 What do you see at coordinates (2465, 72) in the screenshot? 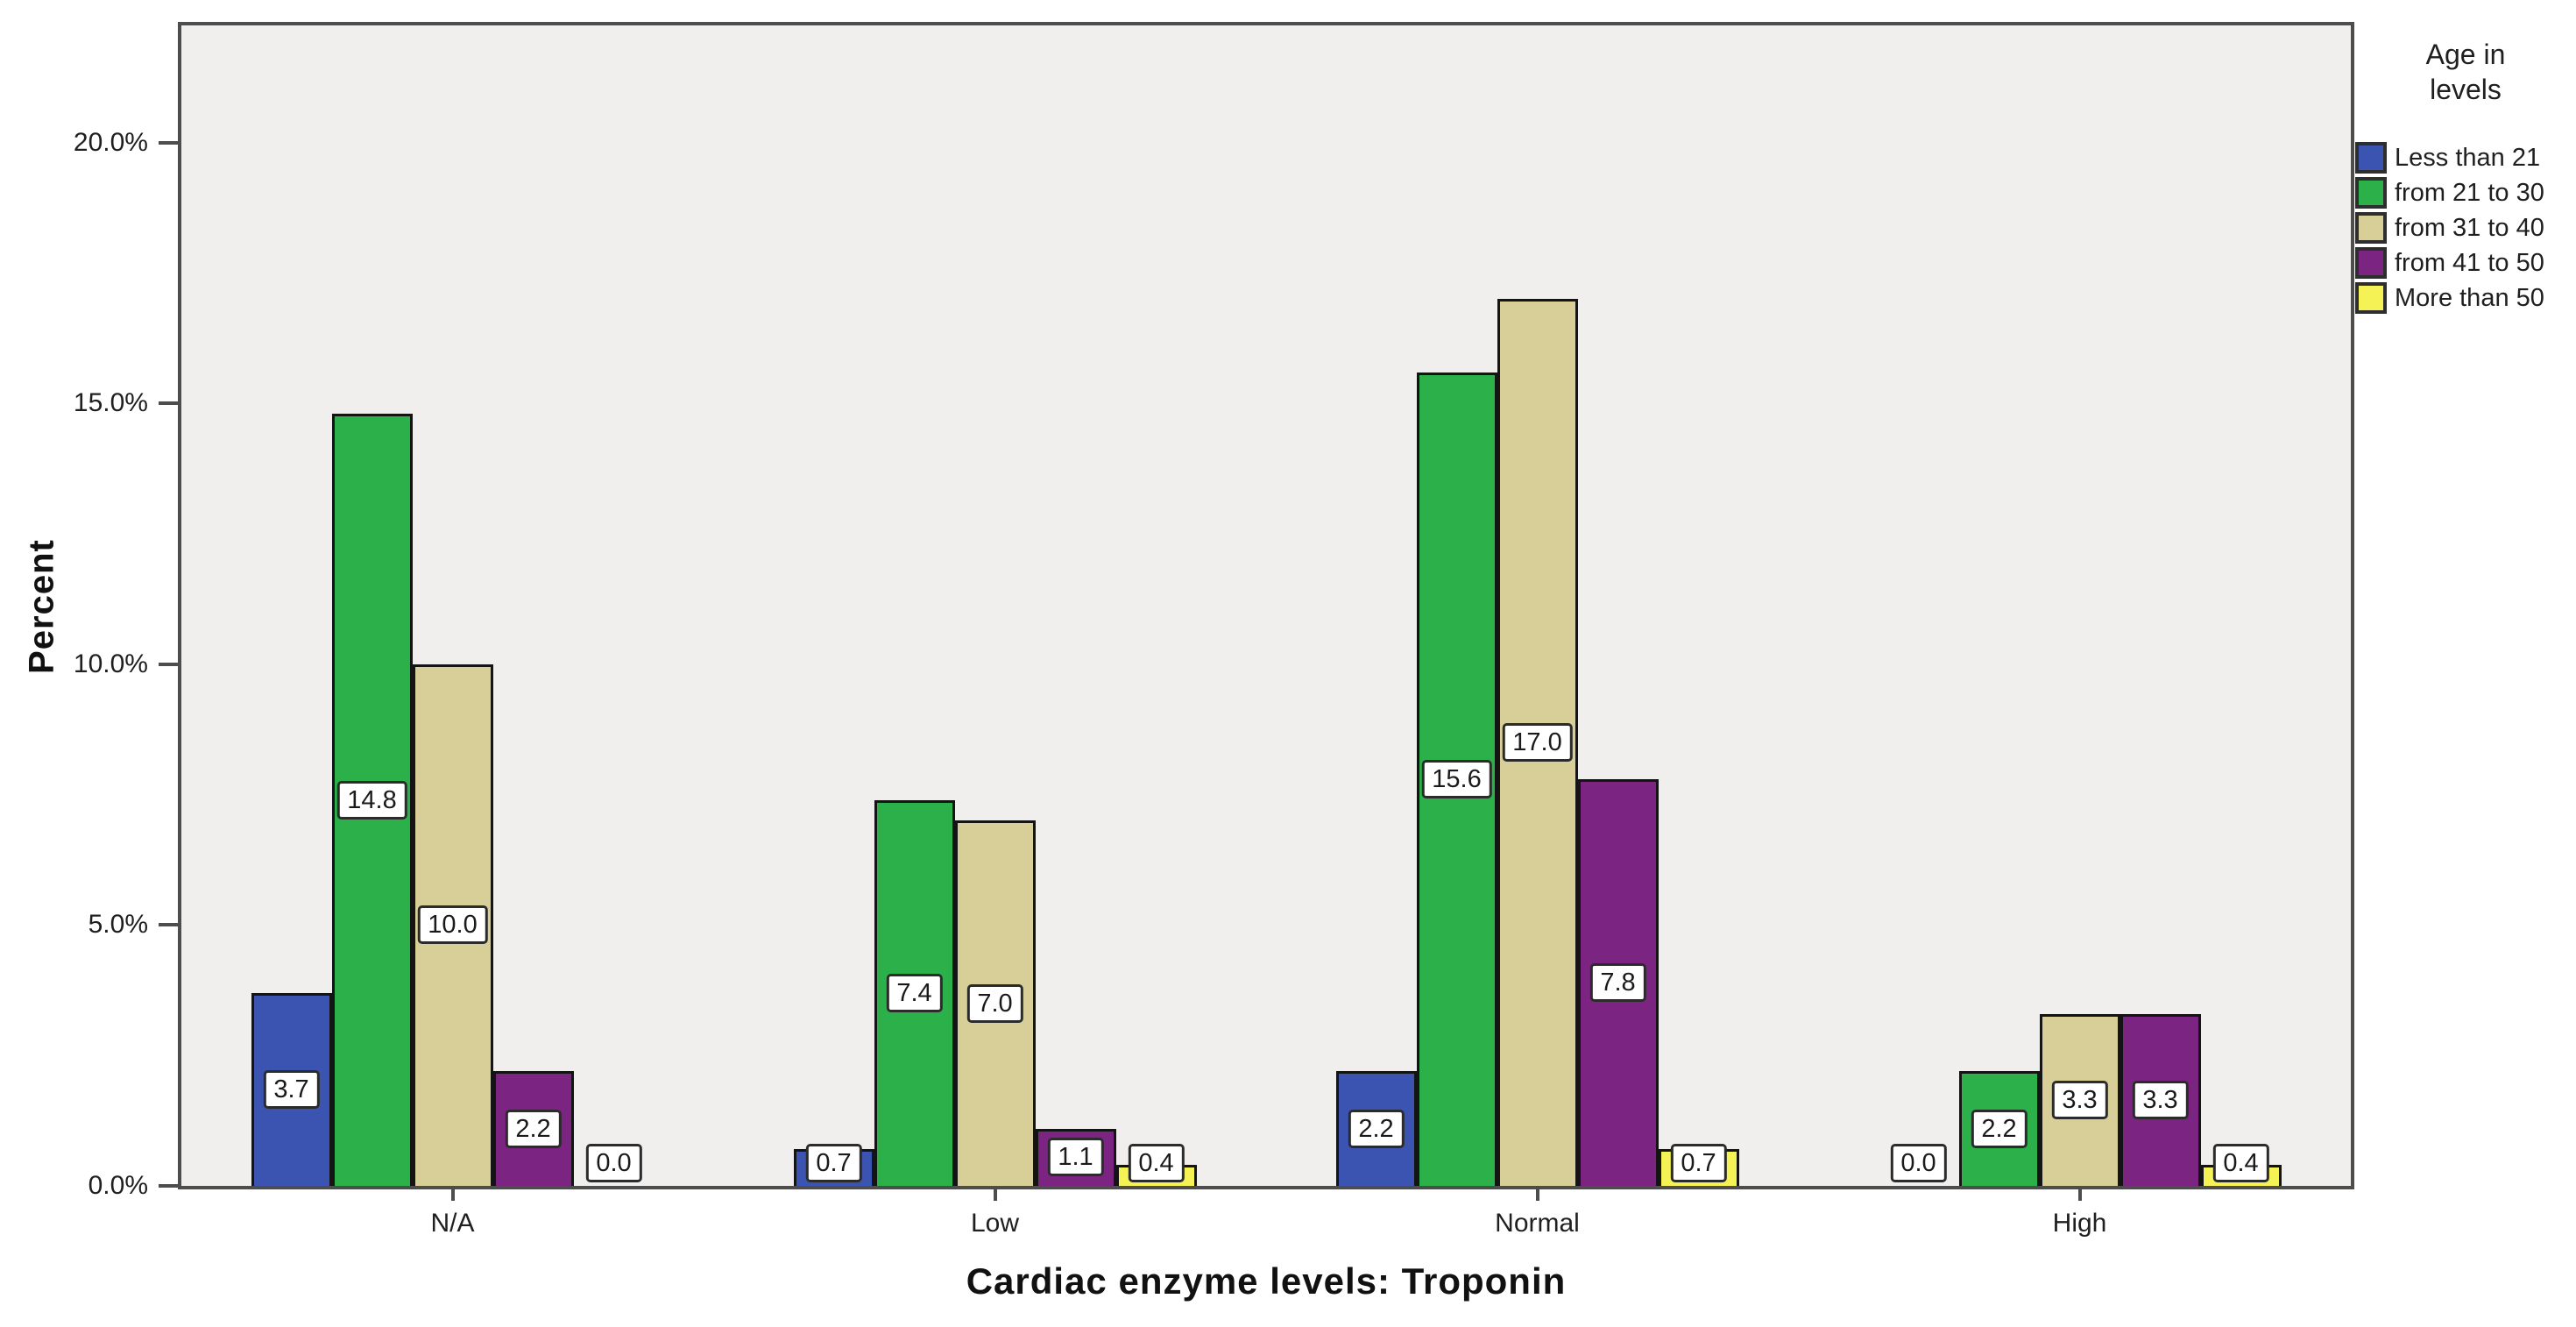
I see `legend-title: Age in levels` at bounding box center [2465, 72].